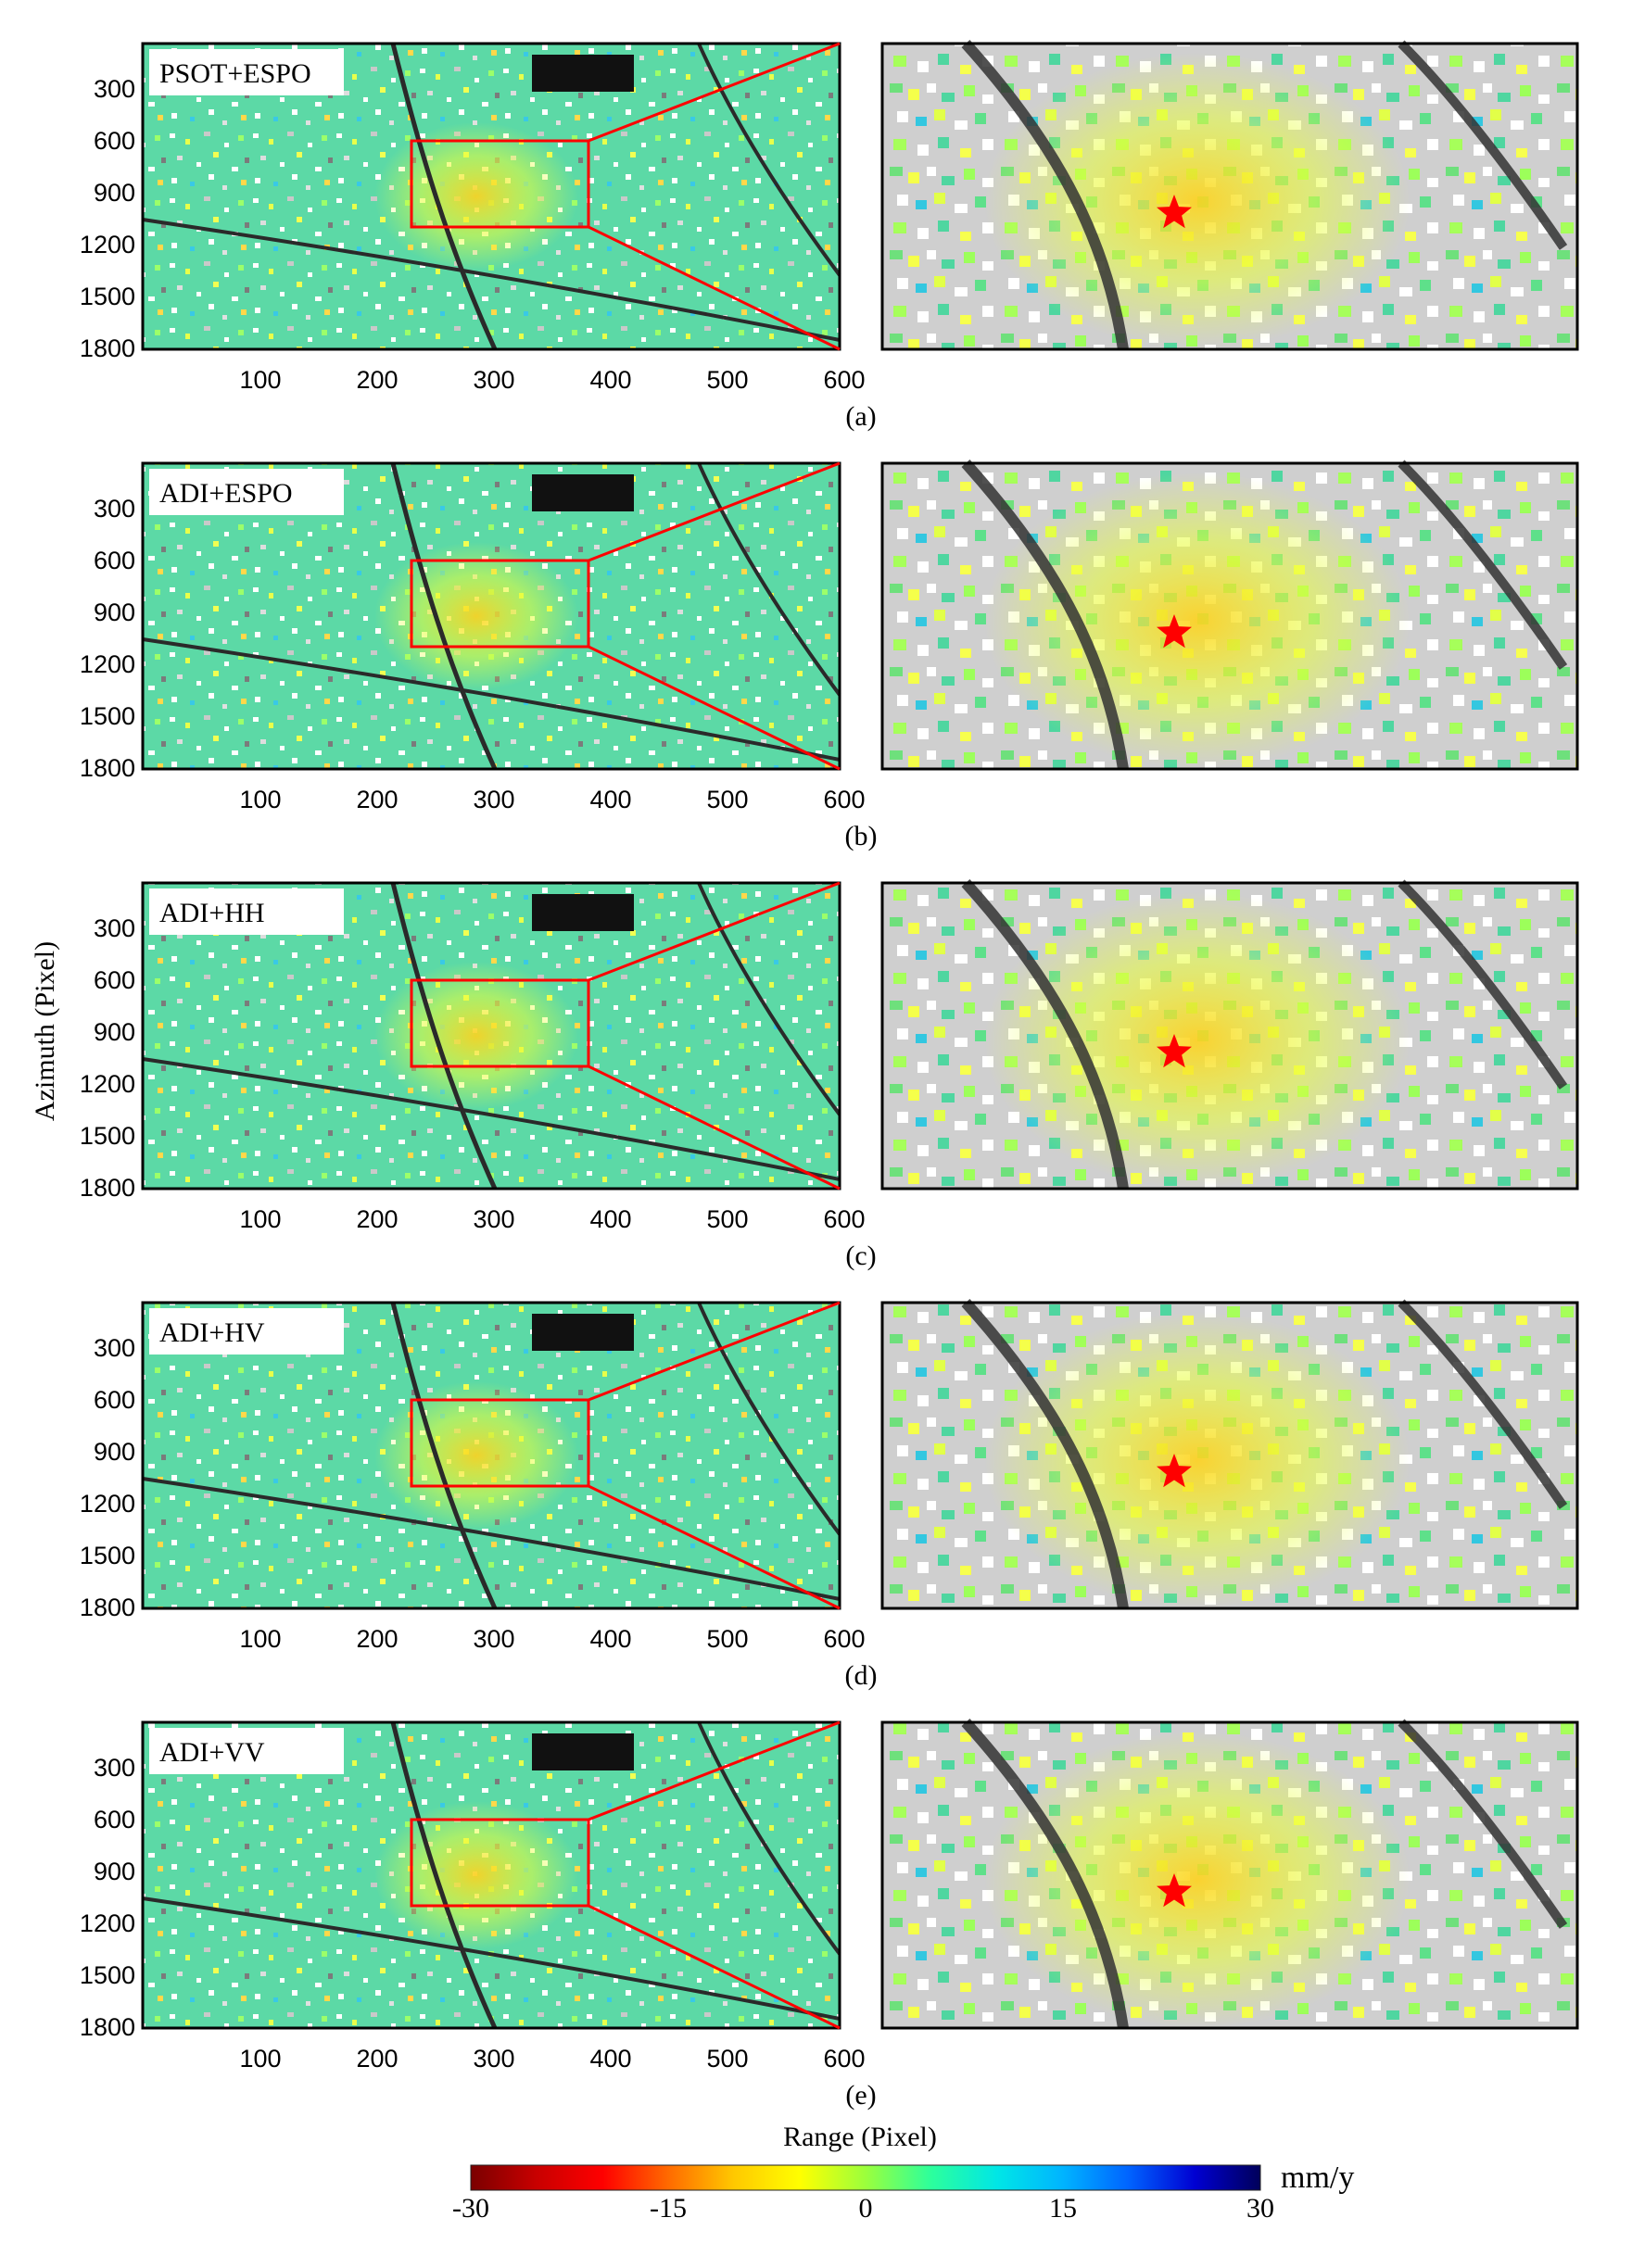 This screenshot has height=2268, width=1632. I want to click on x-tick-label: 300, so click(494, 380).